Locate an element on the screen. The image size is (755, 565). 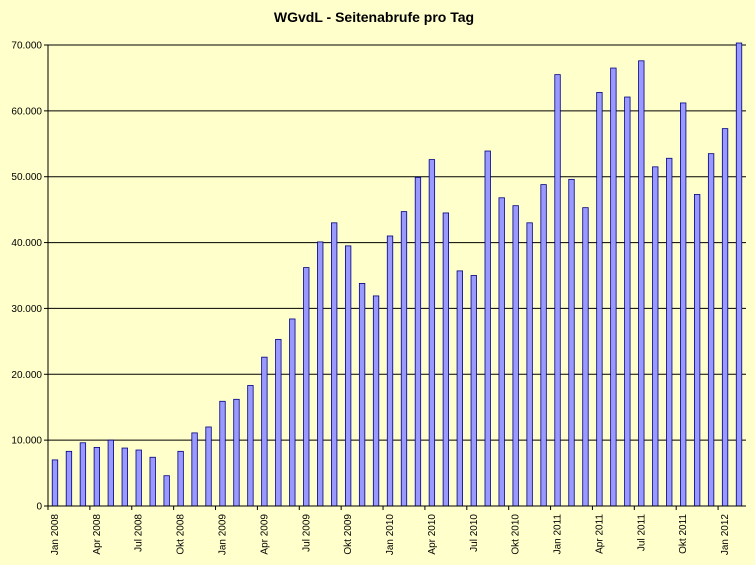
y-tick-label: 20.000 is located at coordinates (26, 375).